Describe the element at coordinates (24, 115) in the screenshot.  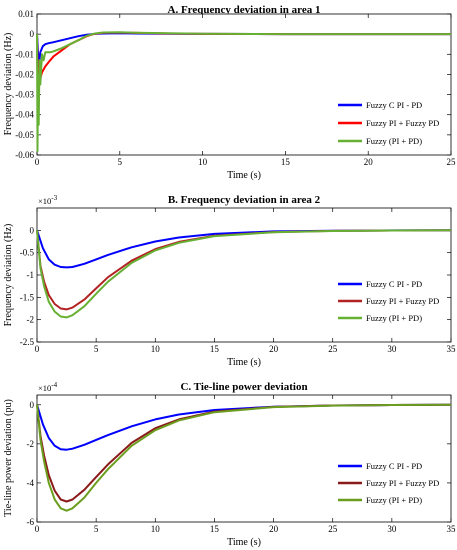
I see `y-tick-label: -0.04` at that location.